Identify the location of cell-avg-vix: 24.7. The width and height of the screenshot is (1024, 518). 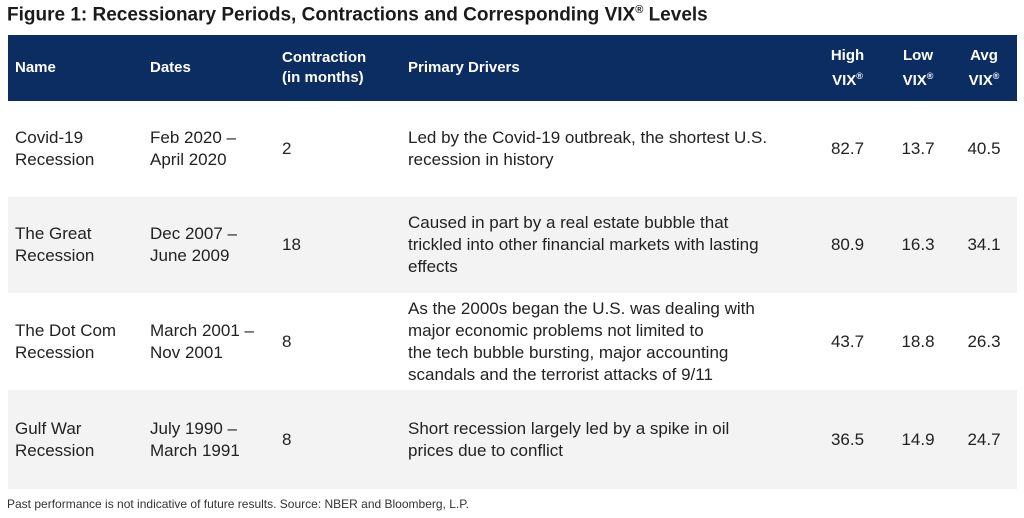
(984, 439).